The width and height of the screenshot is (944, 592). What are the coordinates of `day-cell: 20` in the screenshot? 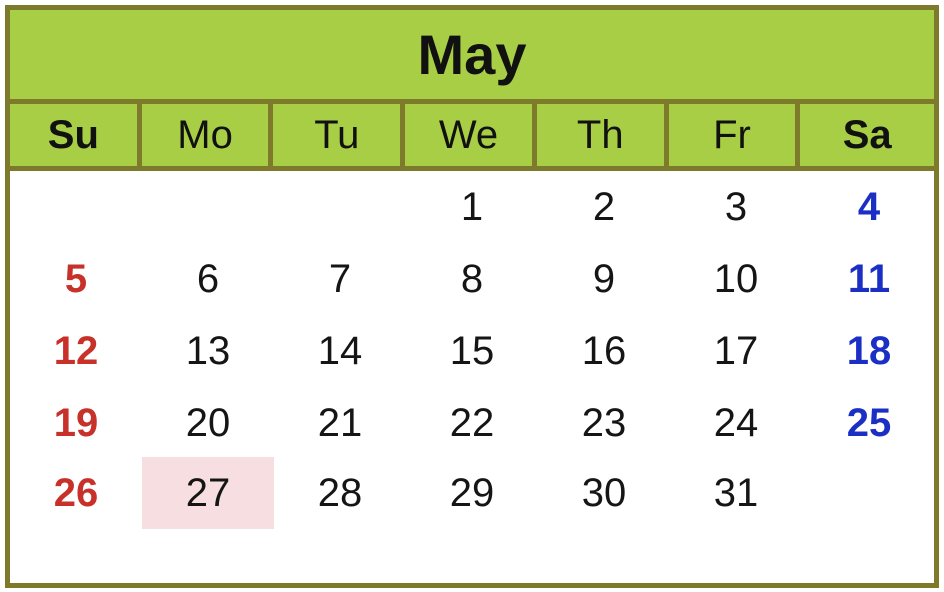 It's located at (208, 423).